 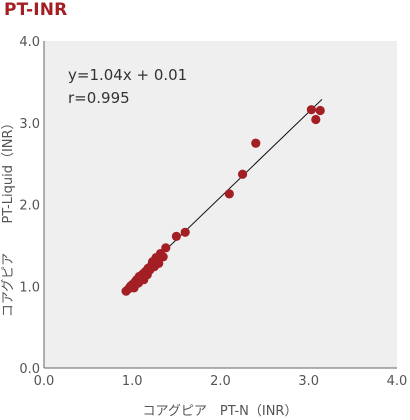 I want to click on y-axis-title-line-1: コアグピア, so click(x=8, y=285).